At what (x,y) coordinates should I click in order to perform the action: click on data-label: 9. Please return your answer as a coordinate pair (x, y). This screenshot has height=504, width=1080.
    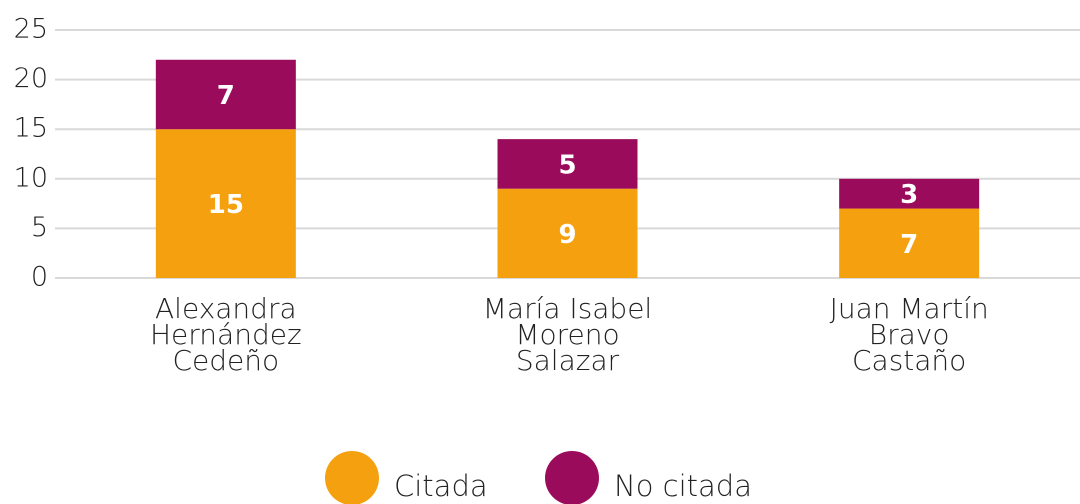
    Looking at the image, I should click on (567, 235).